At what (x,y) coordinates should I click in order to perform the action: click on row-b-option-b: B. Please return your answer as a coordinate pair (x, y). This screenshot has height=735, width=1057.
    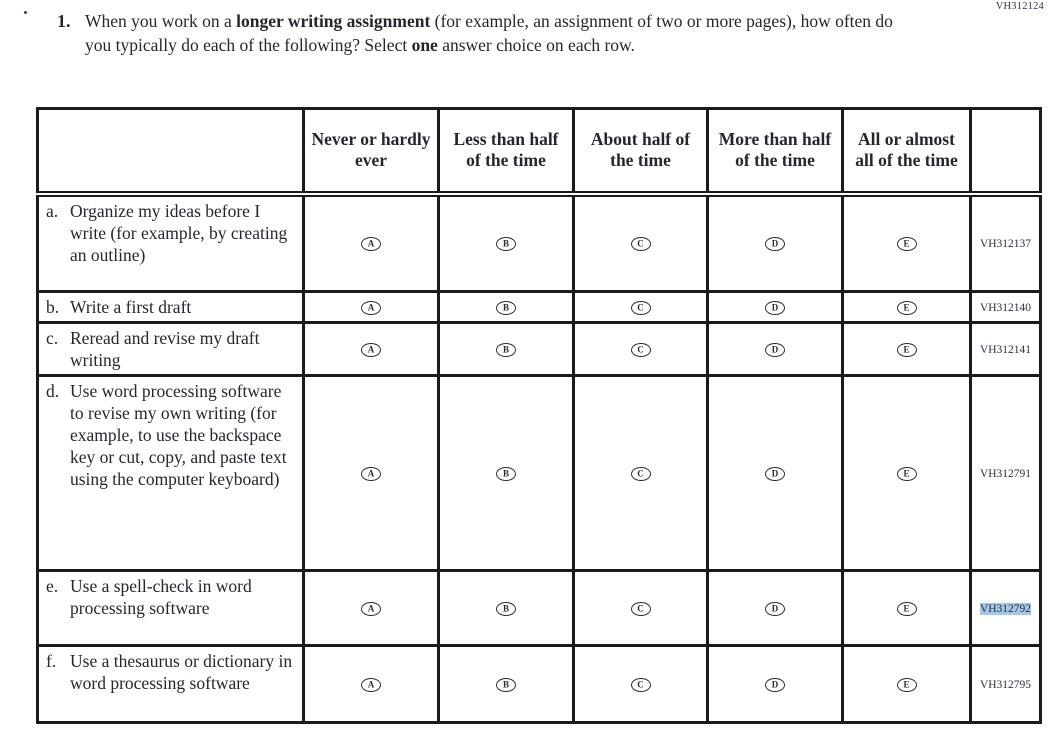
    Looking at the image, I should click on (506, 307).